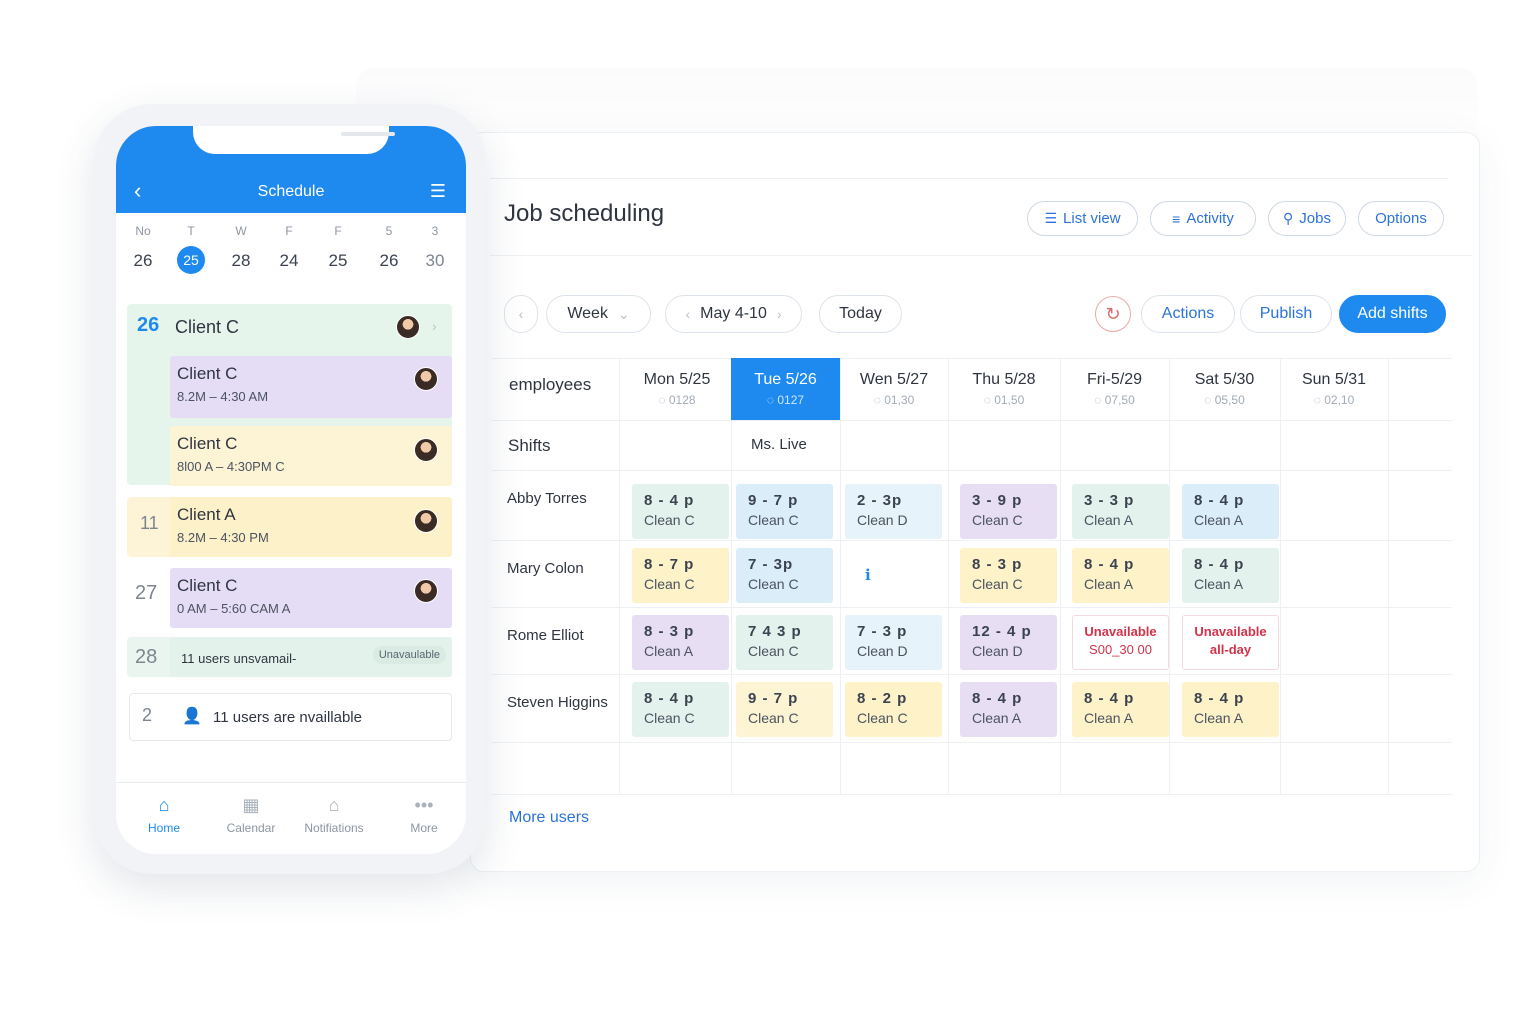 The image size is (1536, 1024). What do you see at coordinates (733, 314) in the screenshot?
I see `date-range-select: ‹ May 4-10 ›` at bounding box center [733, 314].